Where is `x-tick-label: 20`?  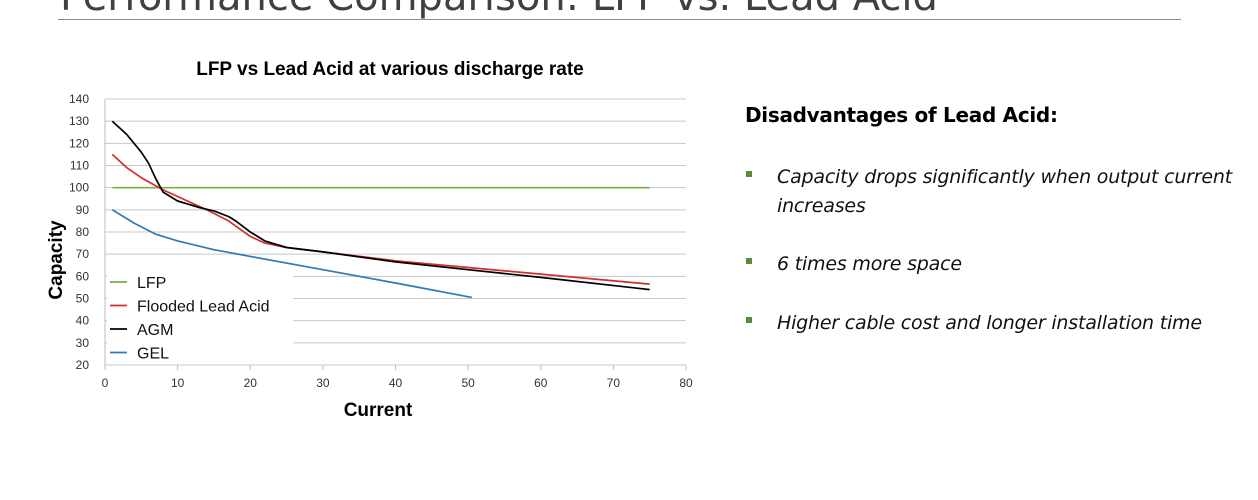 x-tick-label: 20 is located at coordinates (251, 383).